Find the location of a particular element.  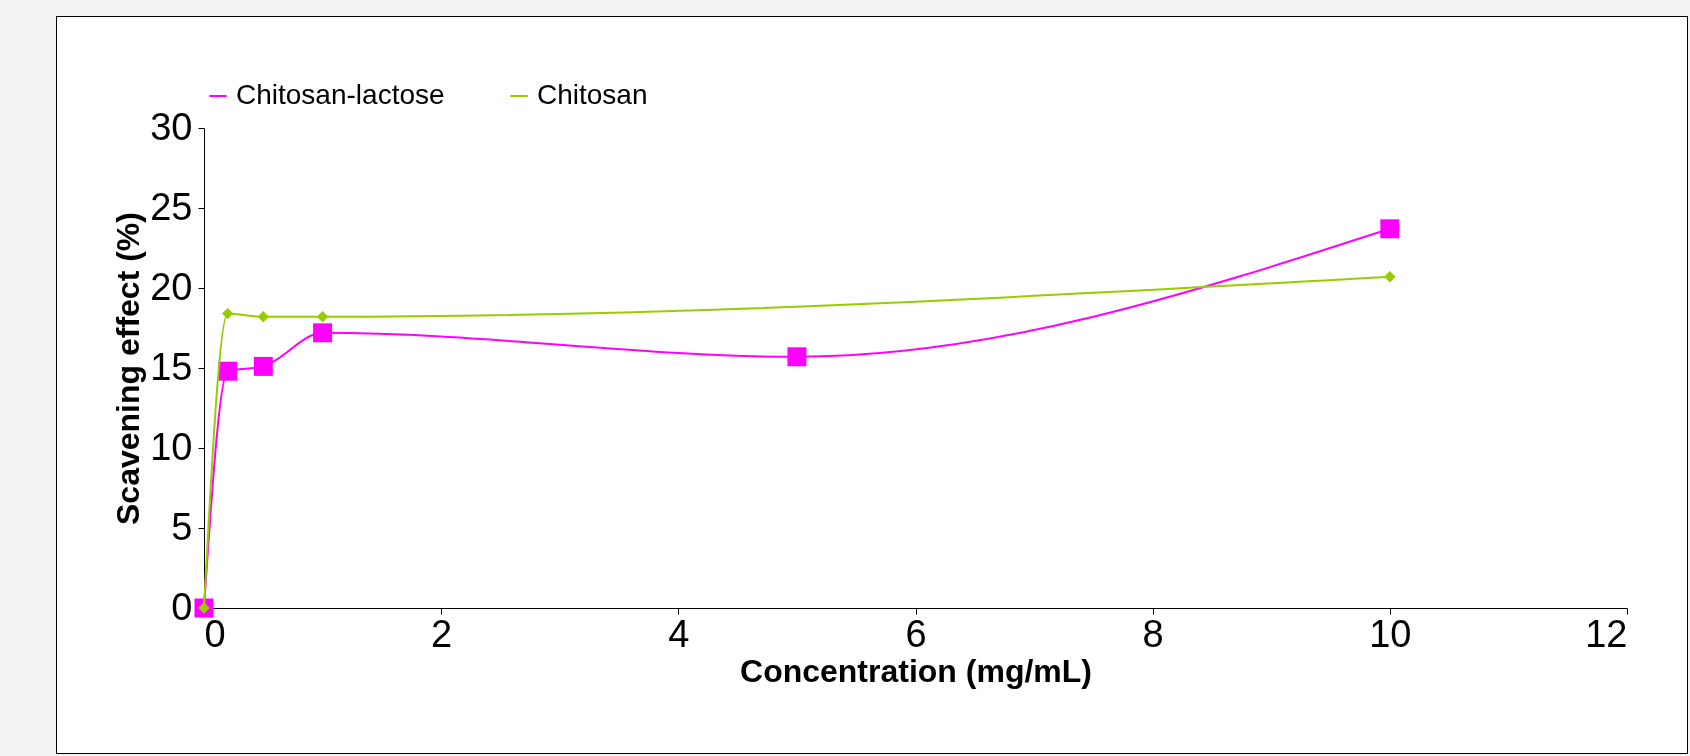

y-tick-label: 10 is located at coordinates (171, 446).